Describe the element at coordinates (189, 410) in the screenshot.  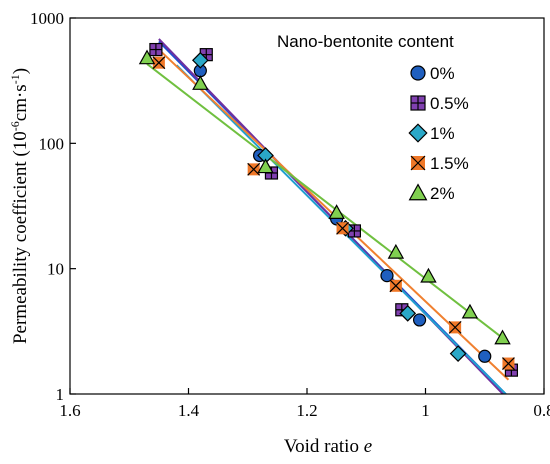
I see `x-tick-label: 1.4` at that location.